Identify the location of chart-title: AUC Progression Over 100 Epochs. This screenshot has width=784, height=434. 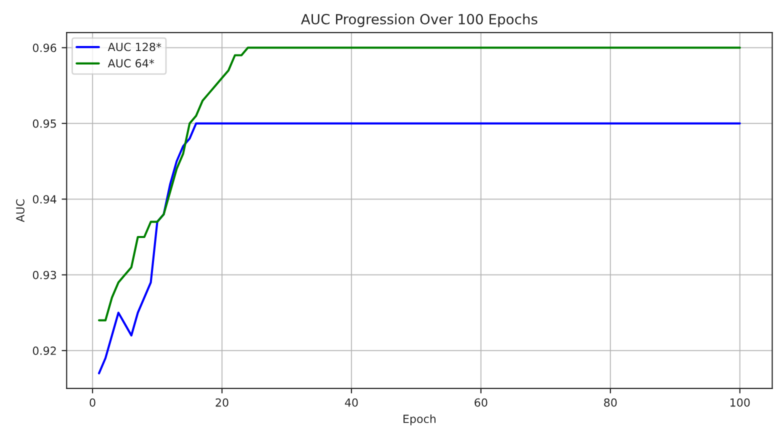
(419, 21).